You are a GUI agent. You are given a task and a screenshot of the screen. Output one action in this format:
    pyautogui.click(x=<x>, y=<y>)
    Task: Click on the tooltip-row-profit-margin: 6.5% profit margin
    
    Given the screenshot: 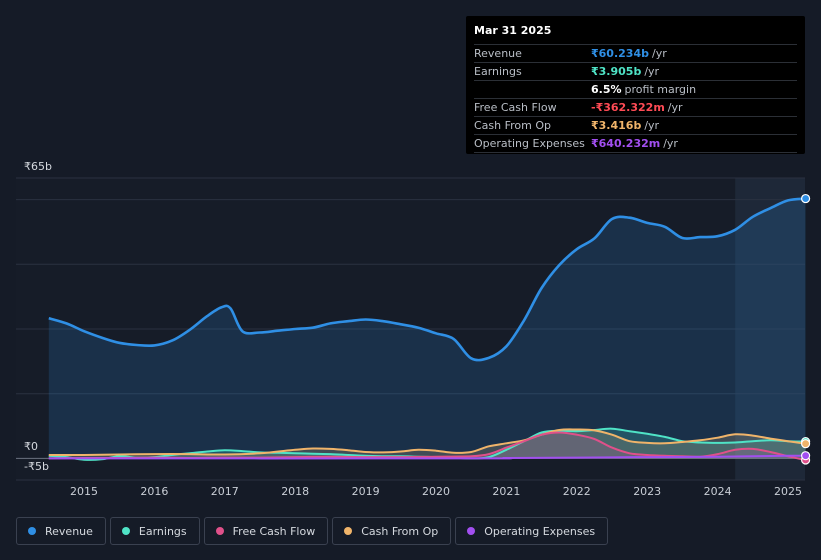 What is the action you would take?
    pyautogui.click(x=635, y=89)
    